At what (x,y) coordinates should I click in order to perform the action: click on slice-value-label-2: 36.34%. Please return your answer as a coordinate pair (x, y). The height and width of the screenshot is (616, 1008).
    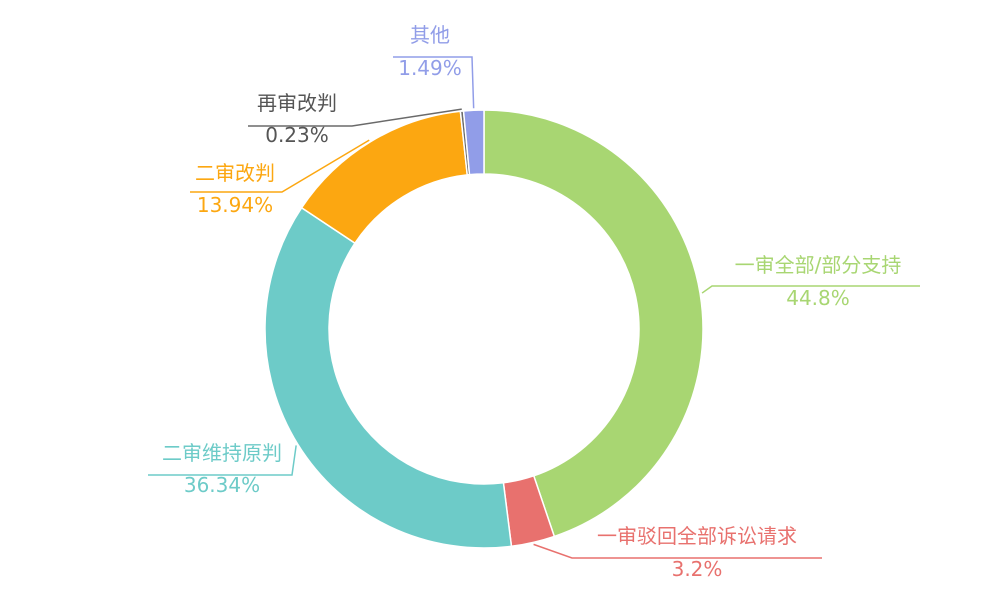
    Looking at the image, I should click on (222, 485).